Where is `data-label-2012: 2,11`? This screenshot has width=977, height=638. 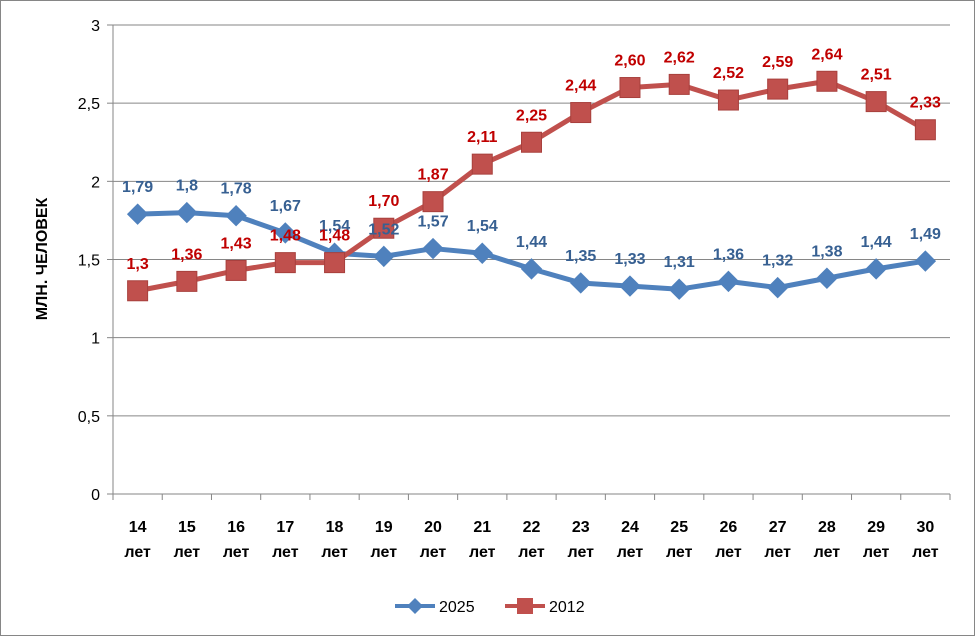
data-label-2012: 2,11 is located at coordinates (482, 137).